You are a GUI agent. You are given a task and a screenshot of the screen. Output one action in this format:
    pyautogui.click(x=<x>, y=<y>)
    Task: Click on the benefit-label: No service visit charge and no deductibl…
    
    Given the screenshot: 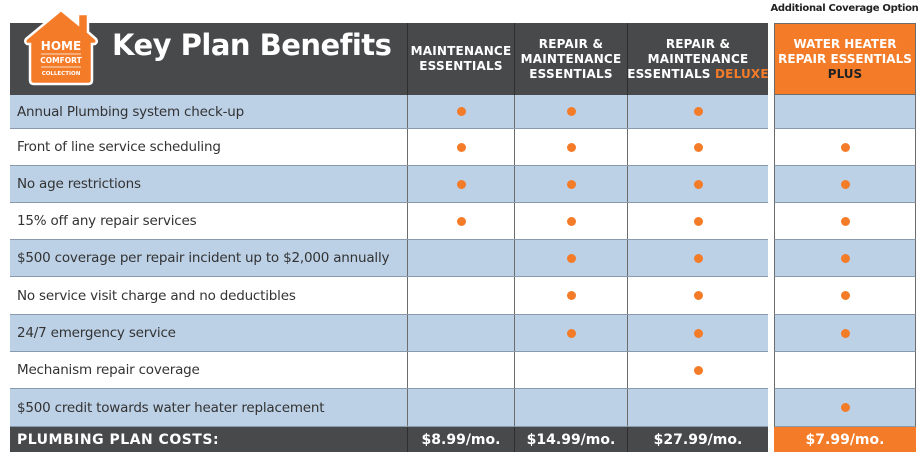 What is the action you would take?
    pyautogui.click(x=156, y=295)
    